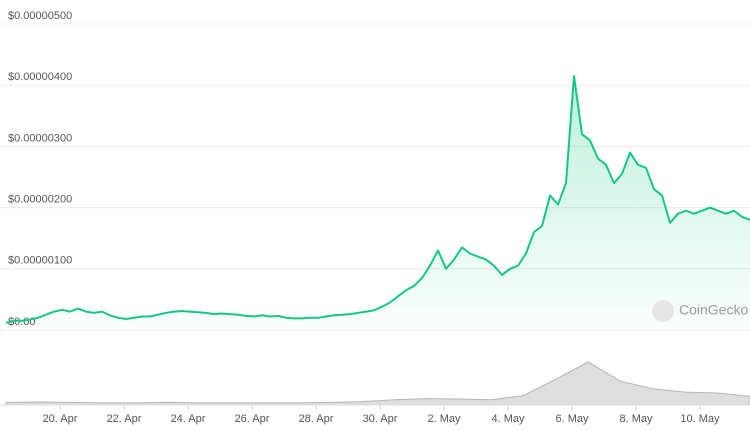 This screenshot has width=750, height=430. What do you see at coordinates (252, 419) in the screenshot?
I see `x-tick-label: 26. Apr` at bounding box center [252, 419].